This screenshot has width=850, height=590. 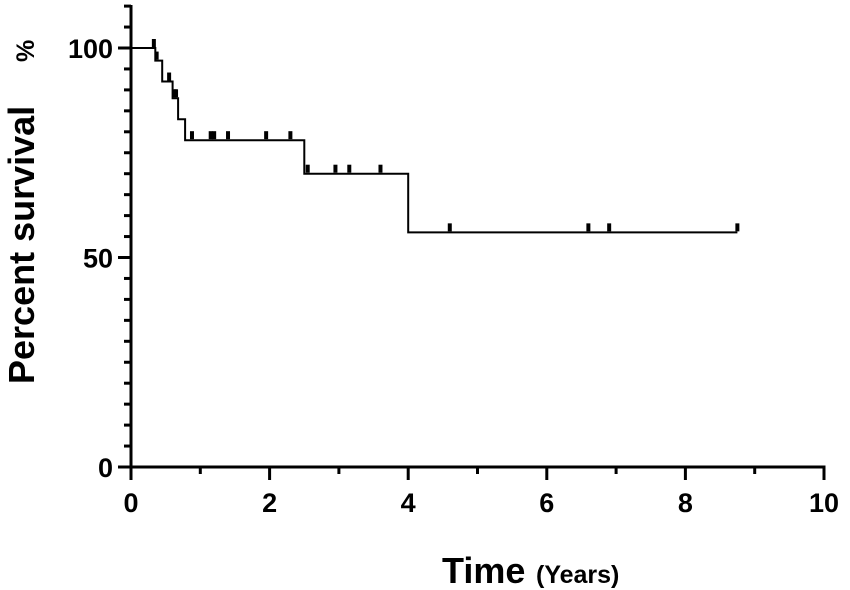 What do you see at coordinates (577, 575) in the screenshot?
I see `x-axis-unit: (Years)` at bounding box center [577, 575].